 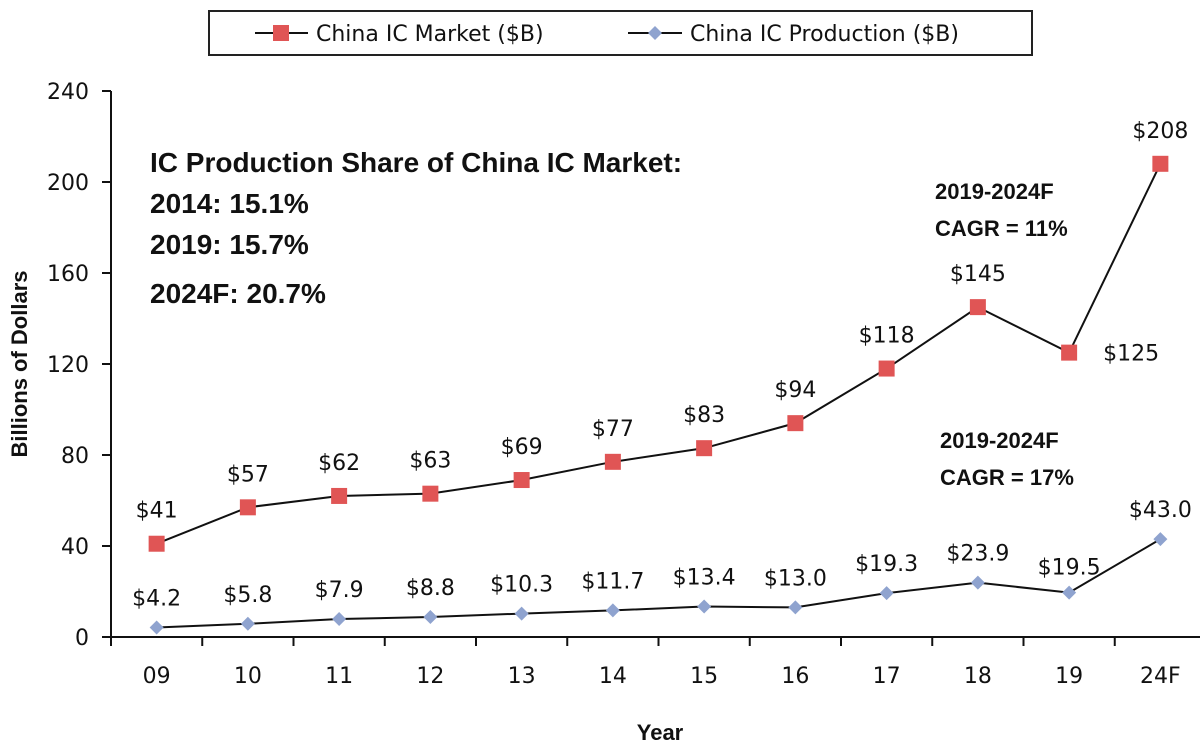 I want to click on x-tick-label: 09, so click(x=157, y=676).